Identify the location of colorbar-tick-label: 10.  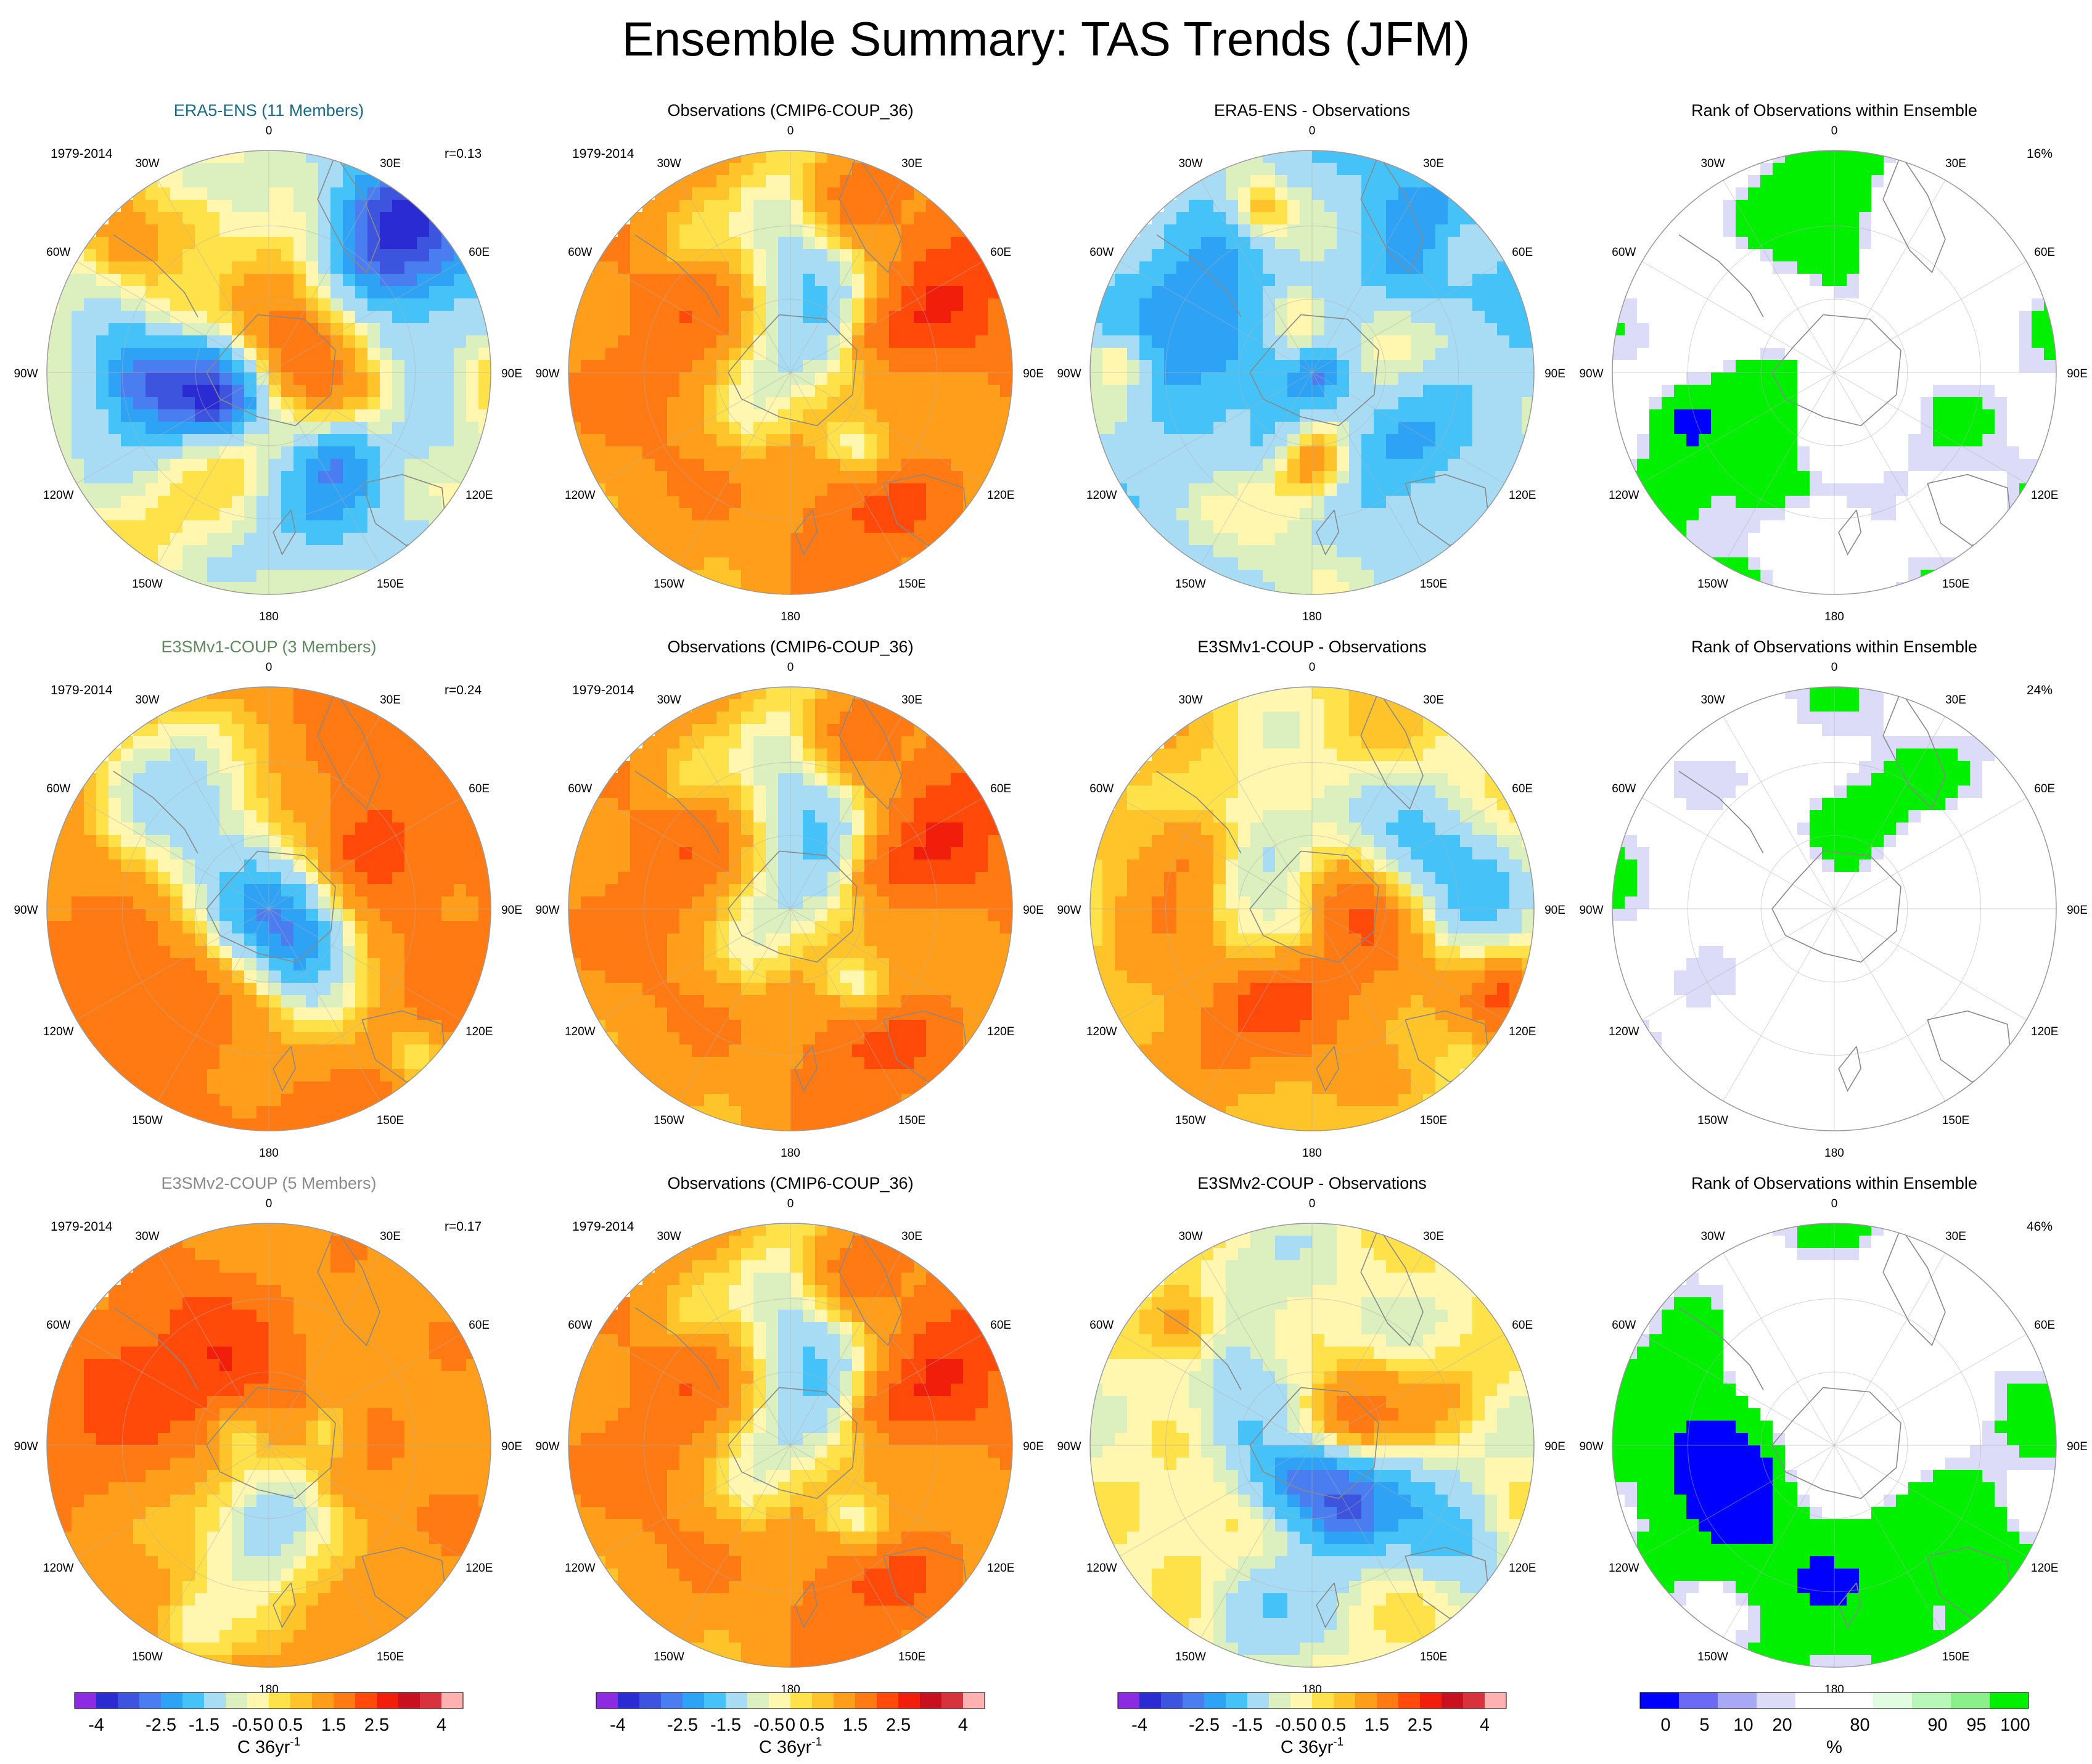
(1743, 1725).